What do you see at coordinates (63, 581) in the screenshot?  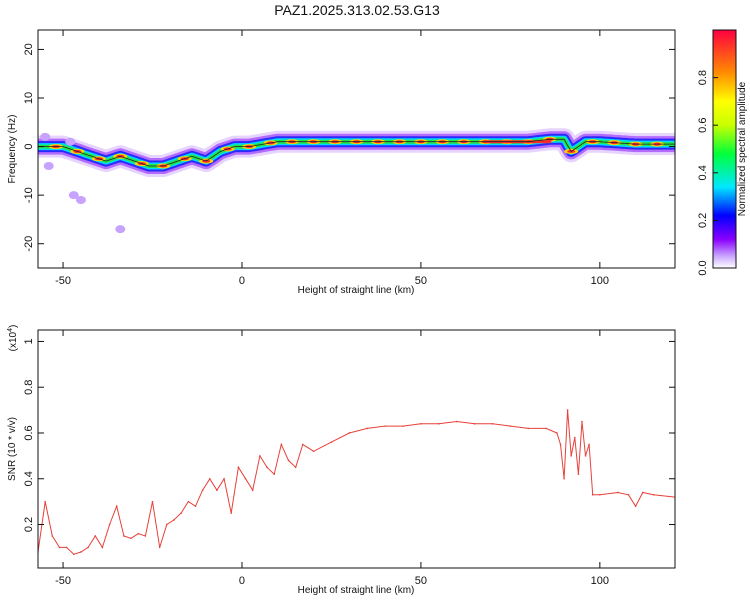 I see `snr-xtick-label: -50` at bounding box center [63, 581].